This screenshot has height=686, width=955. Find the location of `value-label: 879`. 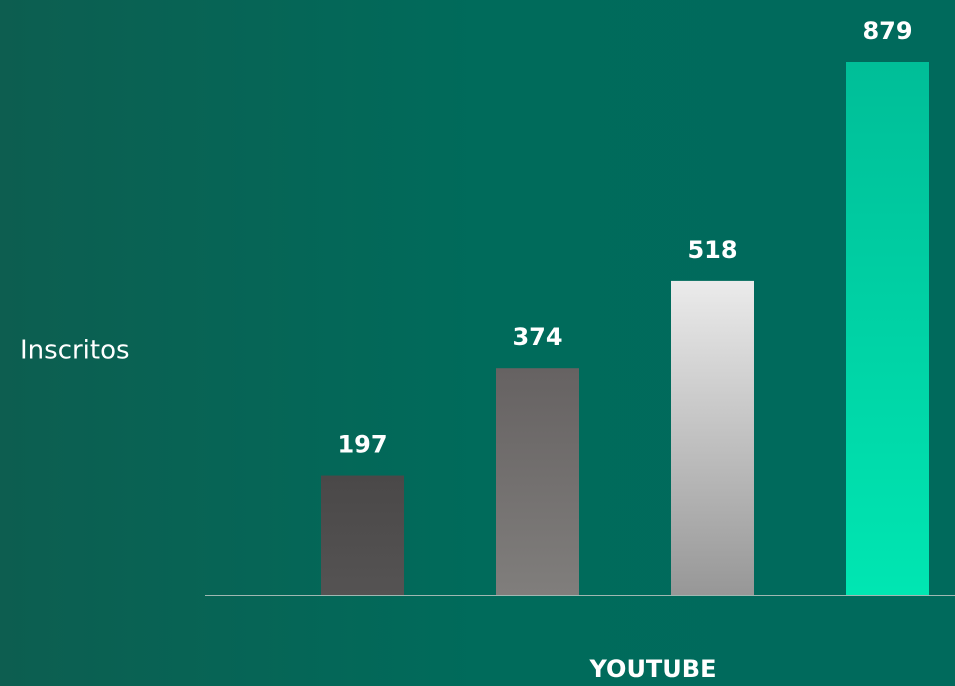

value-label: 879 is located at coordinates (887, 31).